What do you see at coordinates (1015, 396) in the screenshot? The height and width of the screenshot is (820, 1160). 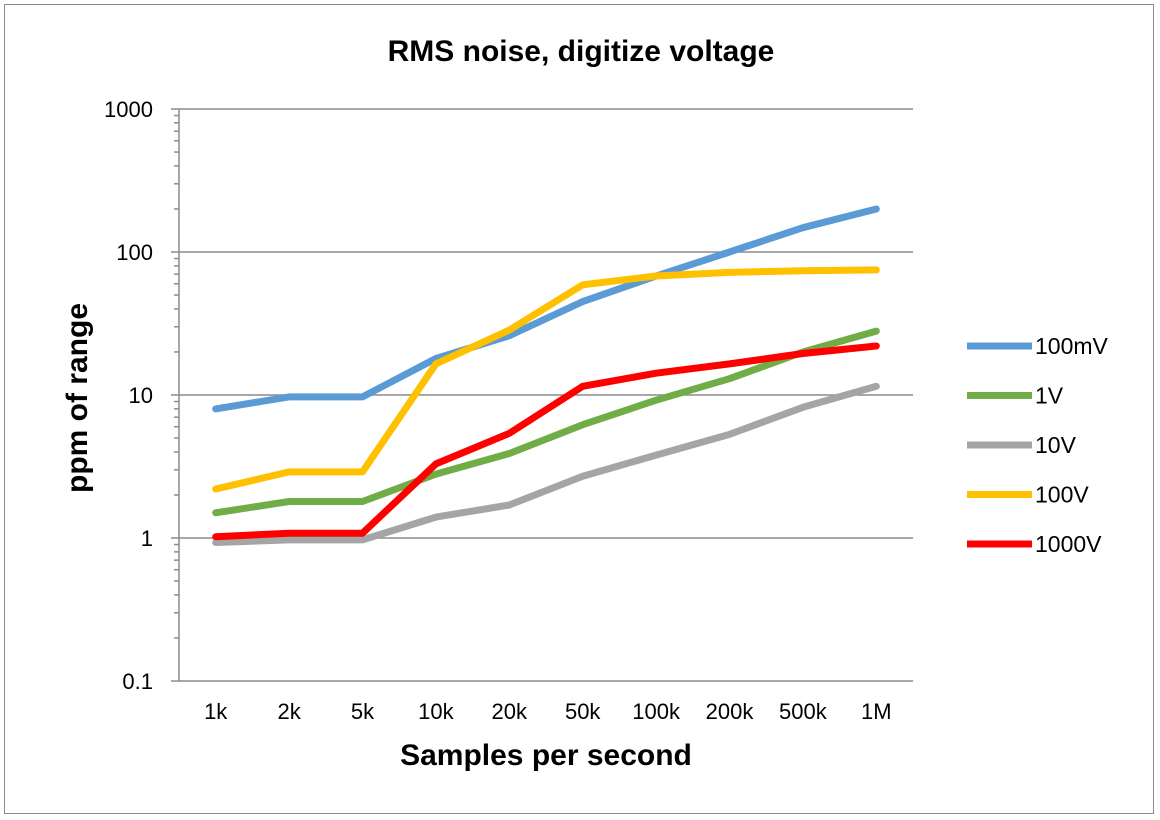 I see `legend-item-1v: 1V` at bounding box center [1015, 396].